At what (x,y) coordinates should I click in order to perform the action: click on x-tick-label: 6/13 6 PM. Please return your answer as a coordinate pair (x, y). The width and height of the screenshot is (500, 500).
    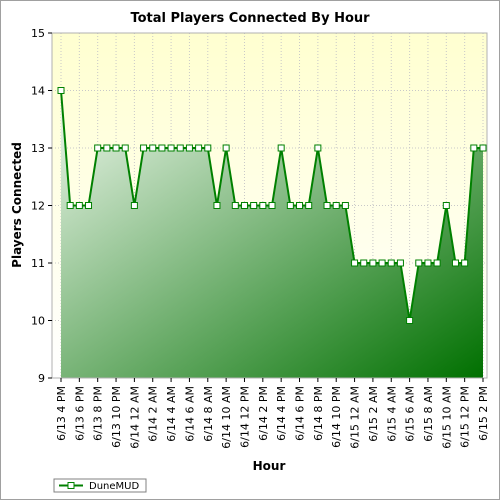
    Looking at the image, I should click on (79, 413).